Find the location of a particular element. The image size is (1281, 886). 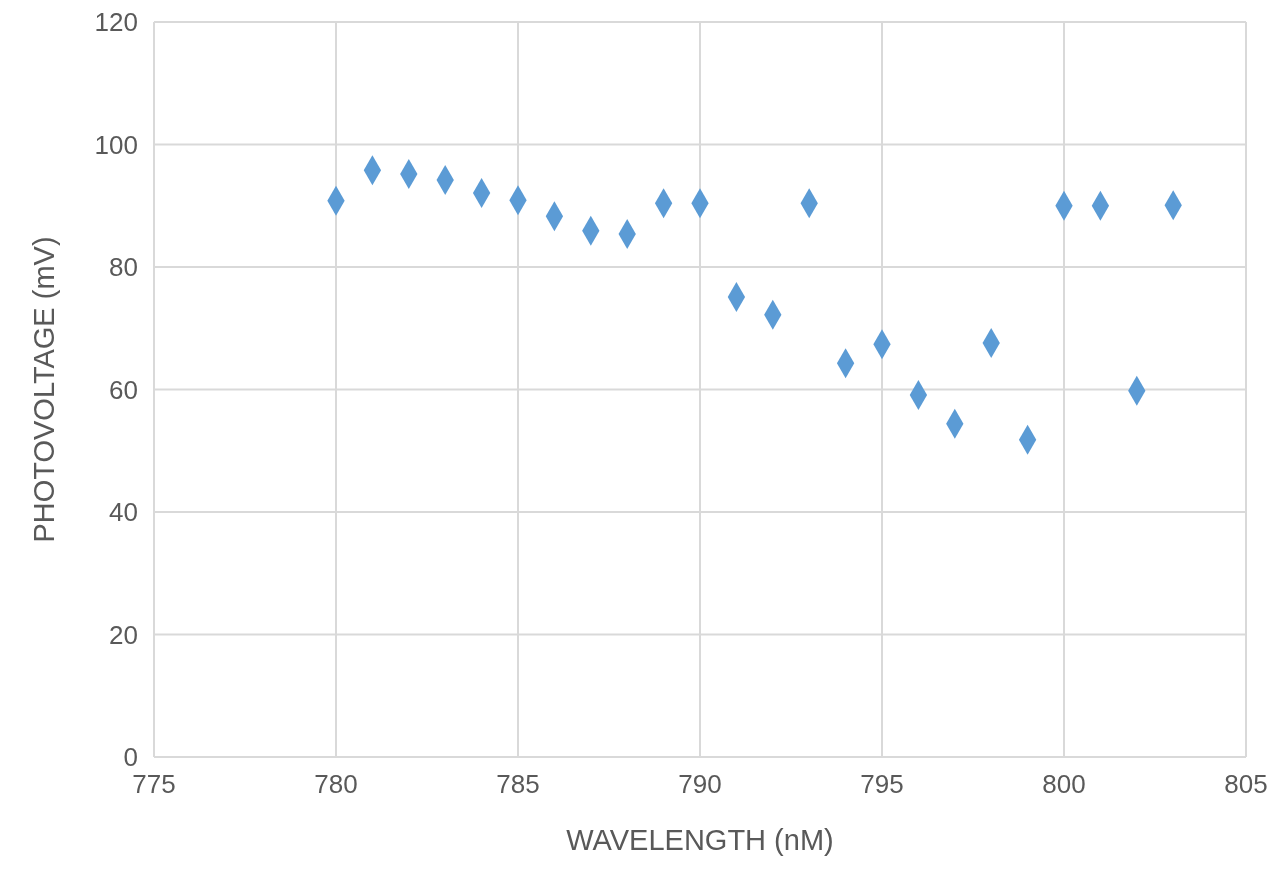

x-tick-label: 785 is located at coordinates (518, 784).